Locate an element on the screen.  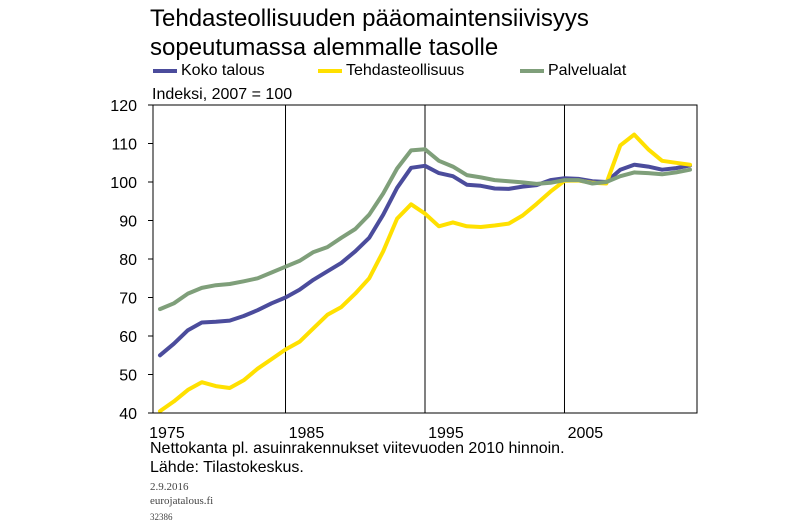
y-tick-label: 110 is located at coordinates (124, 145).